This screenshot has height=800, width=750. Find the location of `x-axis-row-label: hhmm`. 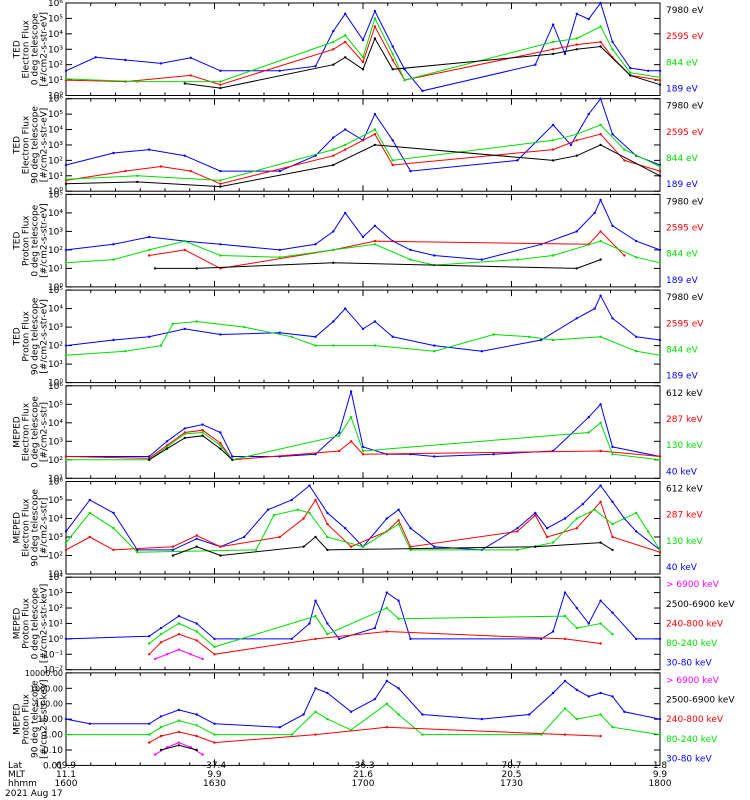

x-axis-row-label: hhmm is located at coordinates (22, 784).